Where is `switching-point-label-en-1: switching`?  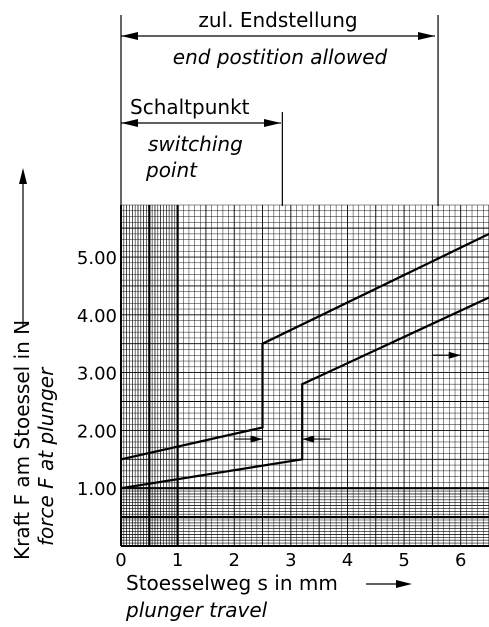 switching-point-label-en-1: switching is located at coordinates (195, 144).